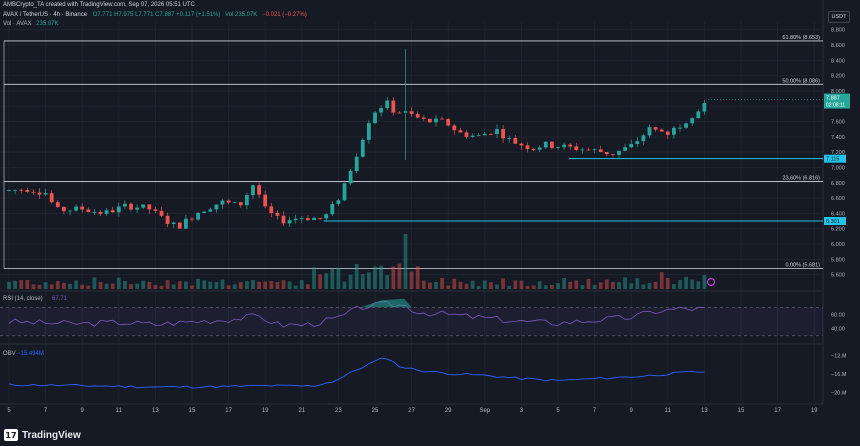  Describe the element at coordinates (301, 411) in the screenshot. I see `x-tick-label: 21` at that location.